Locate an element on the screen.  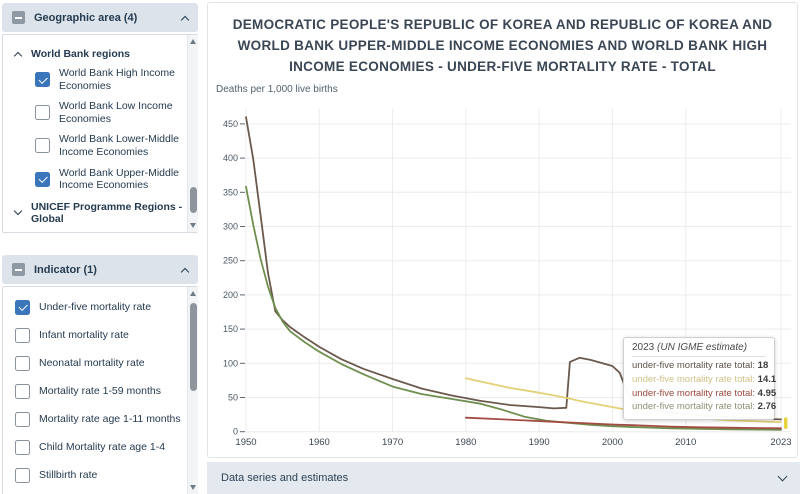
group-toggle: UNICEF Programme Regions - Global is located at coordinates (98, 213).